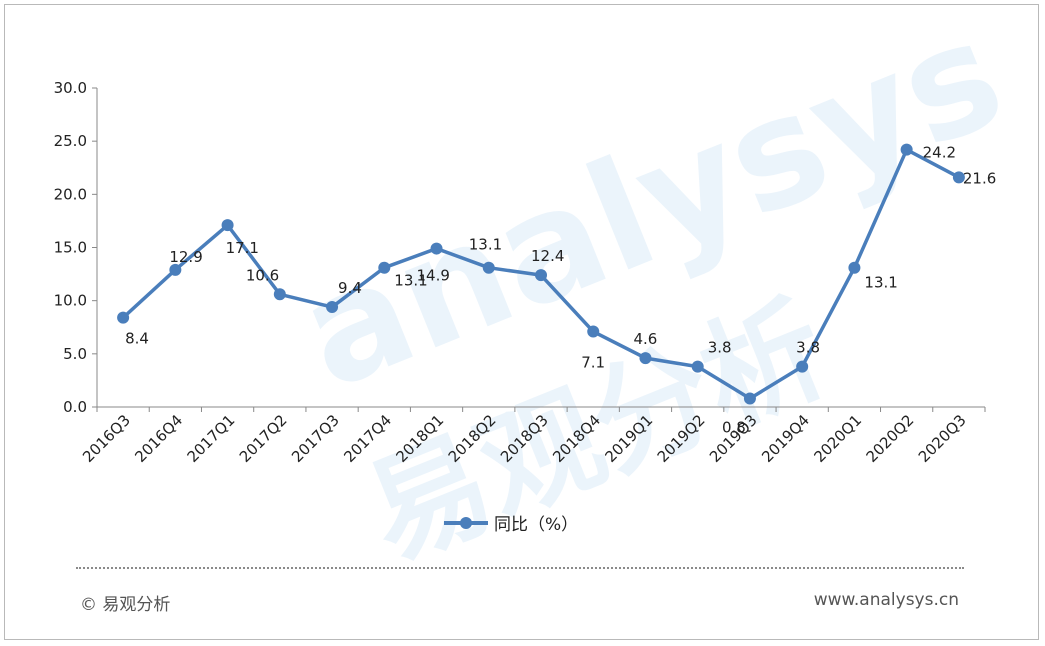  Describe the element at coordinates (70, 301) in the screenshot. I see `y-tick-label: 10.0` at that location.